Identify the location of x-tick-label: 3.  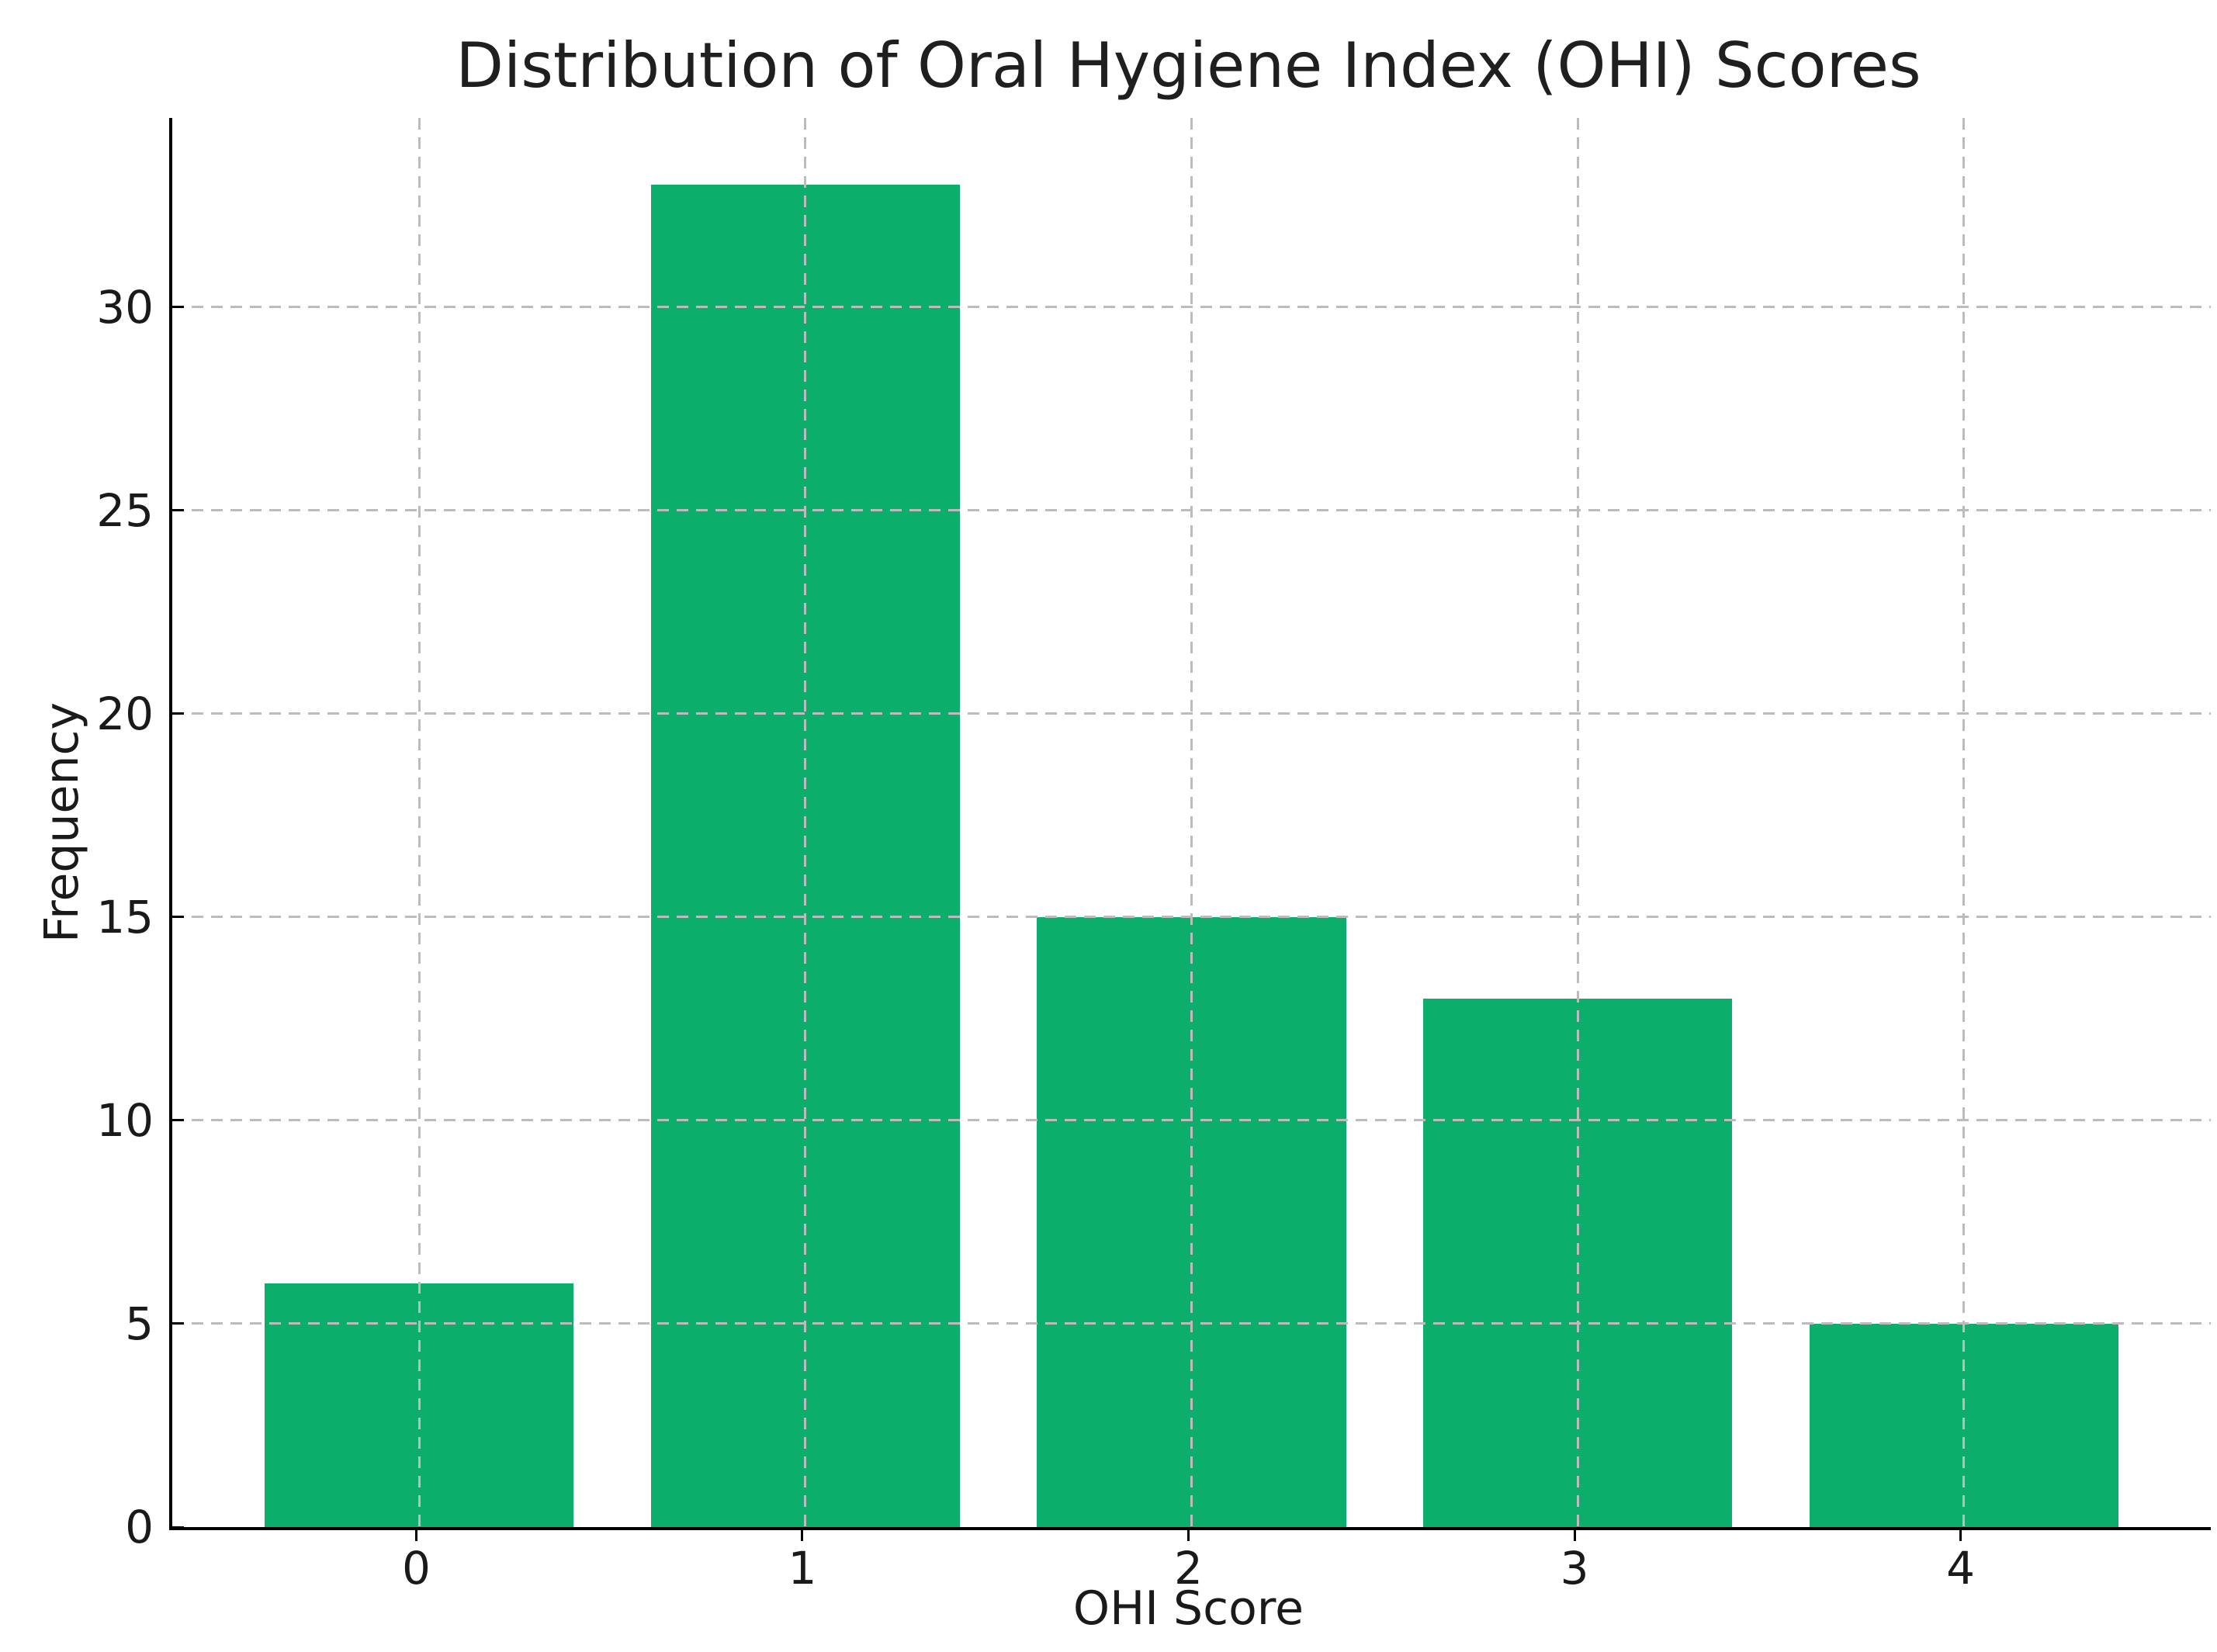
(1574, 1568).